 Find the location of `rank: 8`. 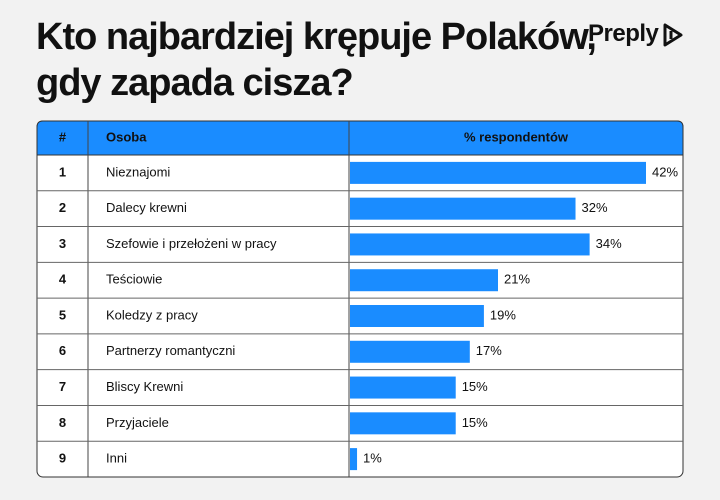

rank: 8 is located at coordinates (62, 422).